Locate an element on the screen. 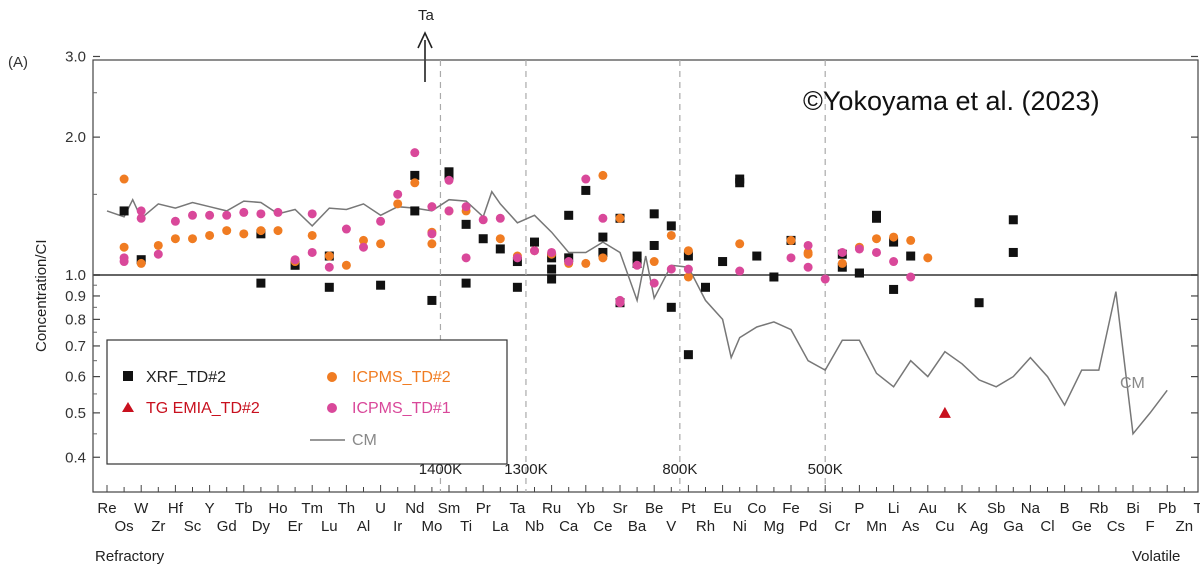 This screenshot has height=566, width=1200. element-label-top: Rb is located at coordinates (1098, 508).